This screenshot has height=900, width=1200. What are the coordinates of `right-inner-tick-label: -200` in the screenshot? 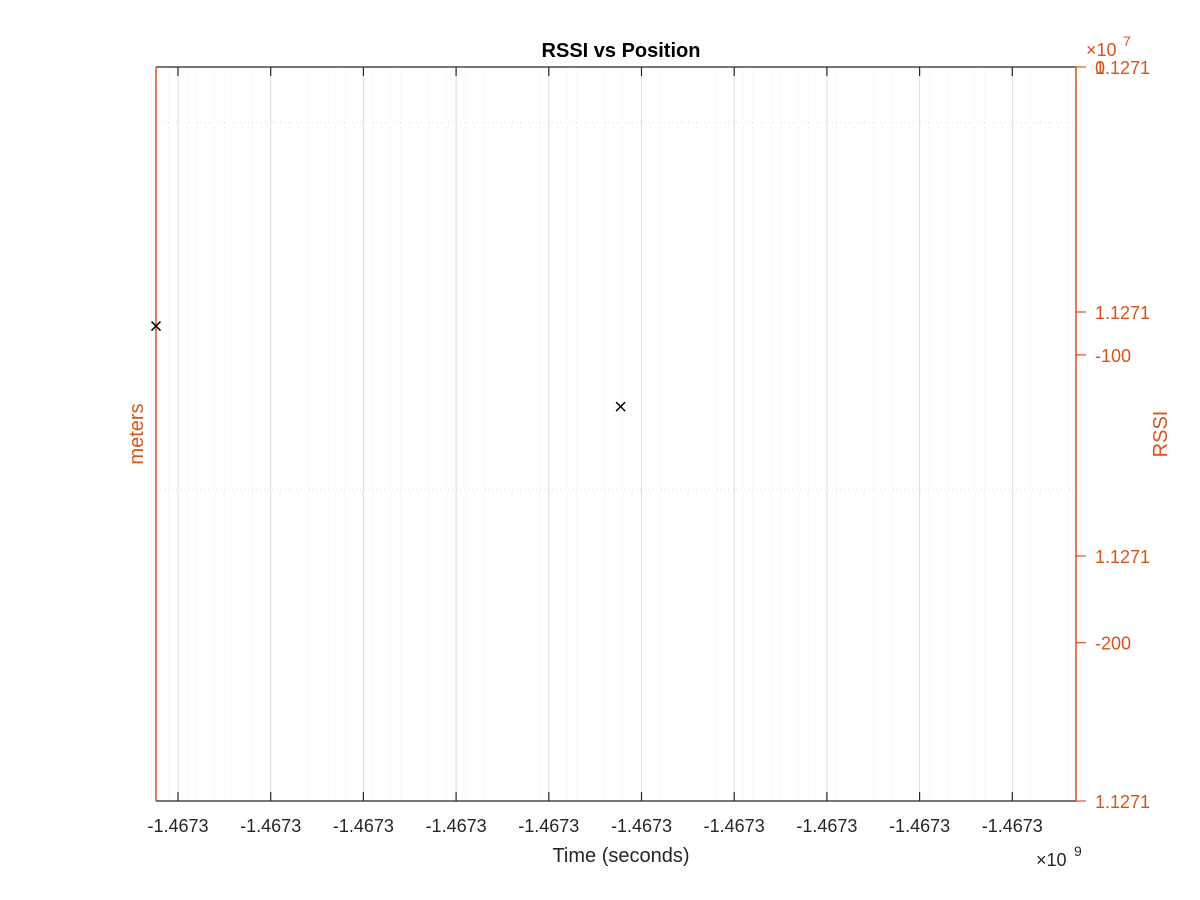 It's located at (1113, 644).